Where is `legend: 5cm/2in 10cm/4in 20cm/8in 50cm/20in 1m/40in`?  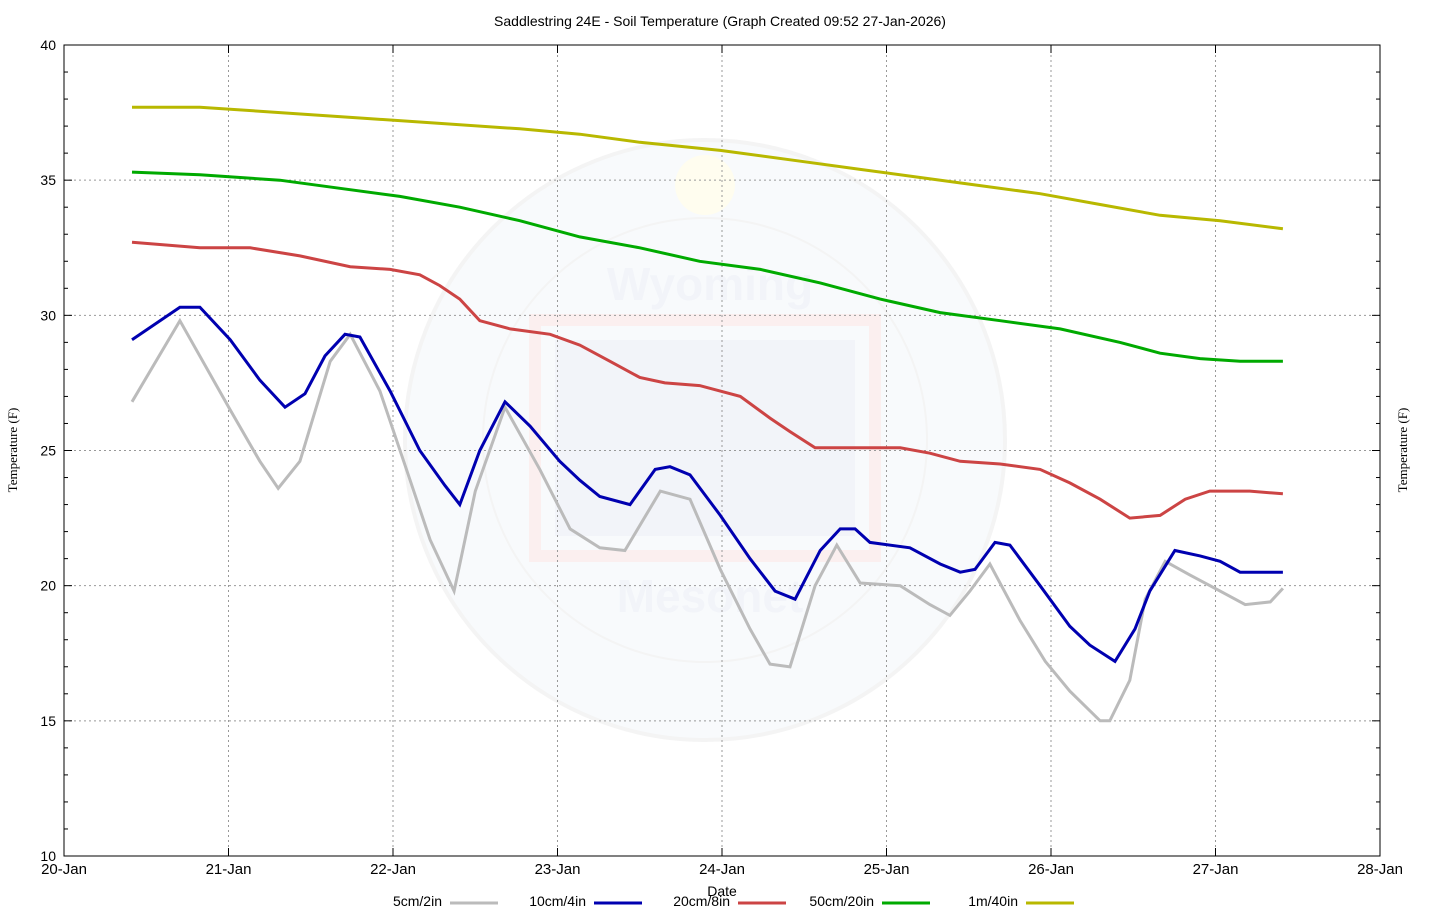 legend: 5cm/2in 10cm/4in 20cm/8in 50cm/20in 1m/40in is located at coordinates (733, 901).